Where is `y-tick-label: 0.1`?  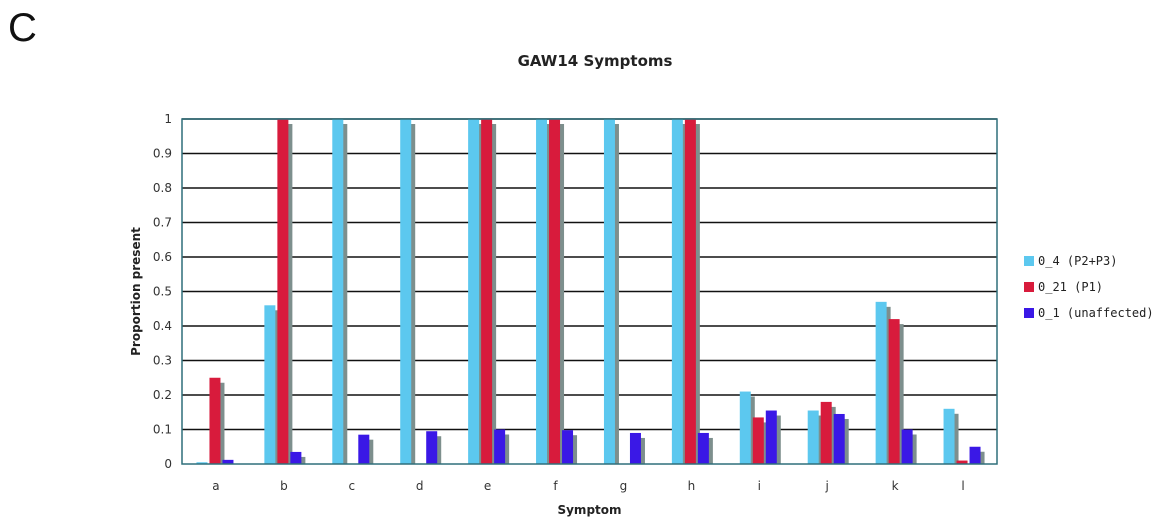 y-tick-label: 0.1 is located at coordinates (162, 430).